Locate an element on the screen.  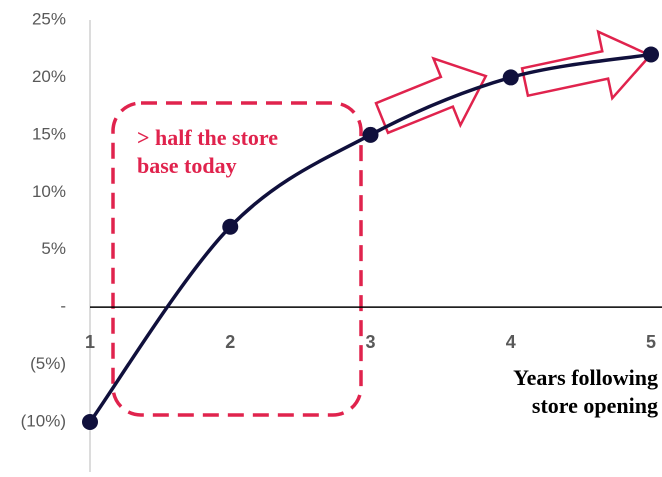
x-axis-label: store opening is located at coordinates (595, 405).